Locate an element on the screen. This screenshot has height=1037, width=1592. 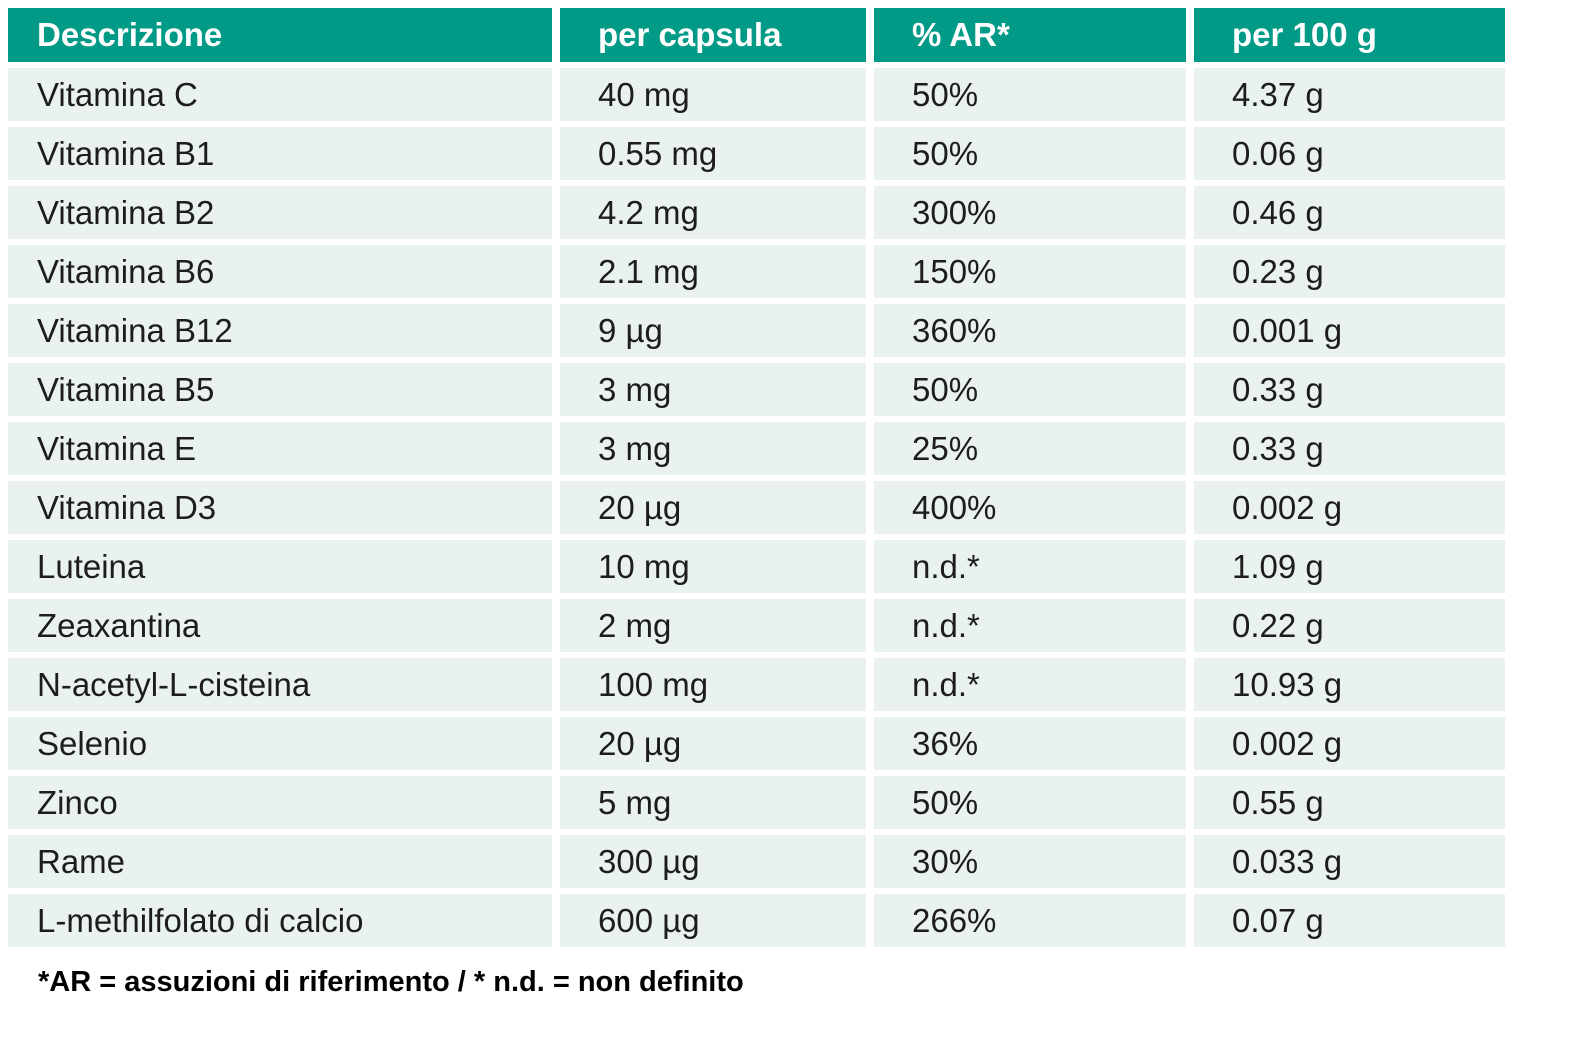
table-row: Vitamina E 3 mg 25% 0.33 g is located at coordinates (760, 448).